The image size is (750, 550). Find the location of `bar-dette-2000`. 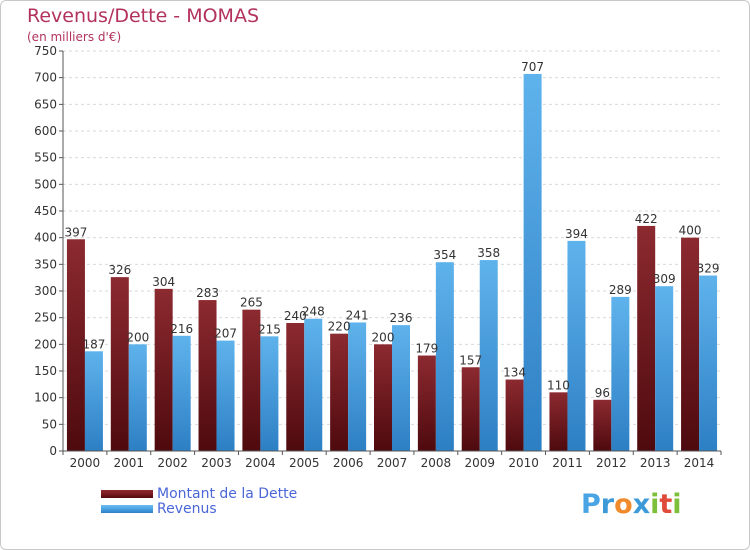

bar-dette-2000 is located at coordinates (75, 345).